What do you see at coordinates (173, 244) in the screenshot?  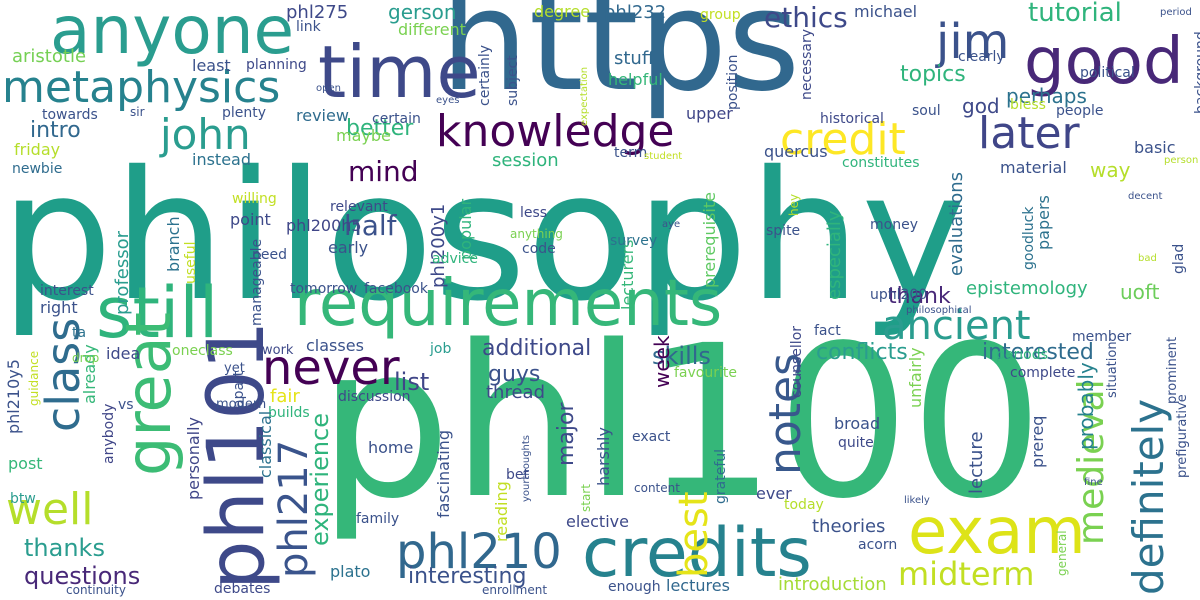 I see `word-branch: branch` at bounding box center [173, 244].